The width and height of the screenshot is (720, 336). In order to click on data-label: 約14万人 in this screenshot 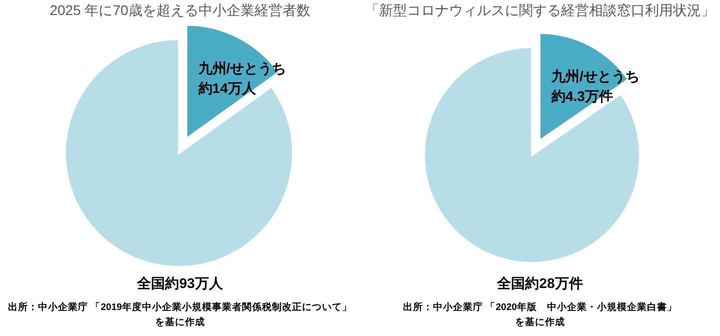, I will do `click(227, 88)`.